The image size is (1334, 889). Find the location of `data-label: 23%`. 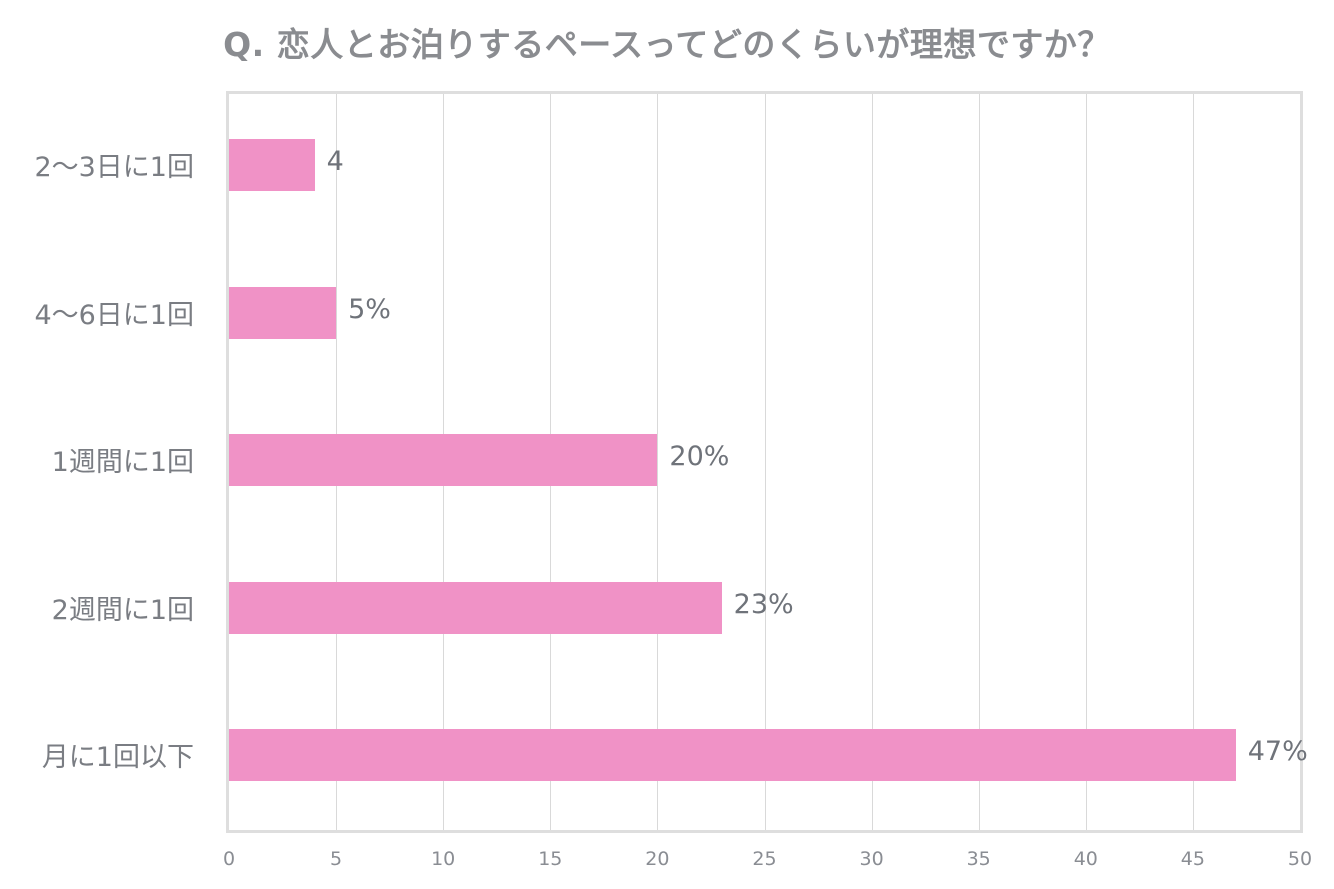

data-label: 23% is located at coordinates (763, 604).